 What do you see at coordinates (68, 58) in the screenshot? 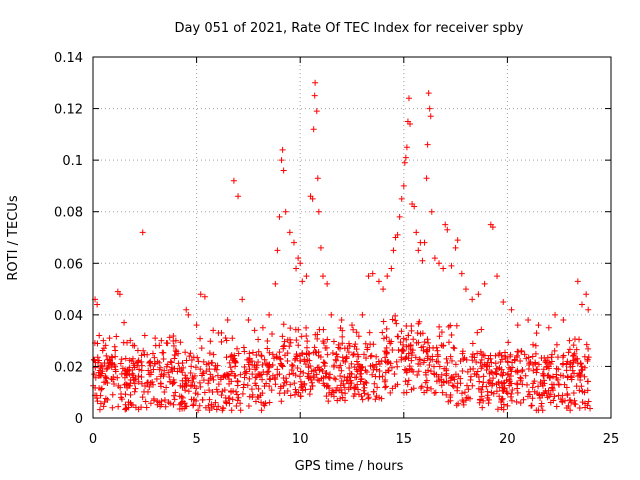
I see `y-tick-label: 0.14` at bounding box center [68, 58].